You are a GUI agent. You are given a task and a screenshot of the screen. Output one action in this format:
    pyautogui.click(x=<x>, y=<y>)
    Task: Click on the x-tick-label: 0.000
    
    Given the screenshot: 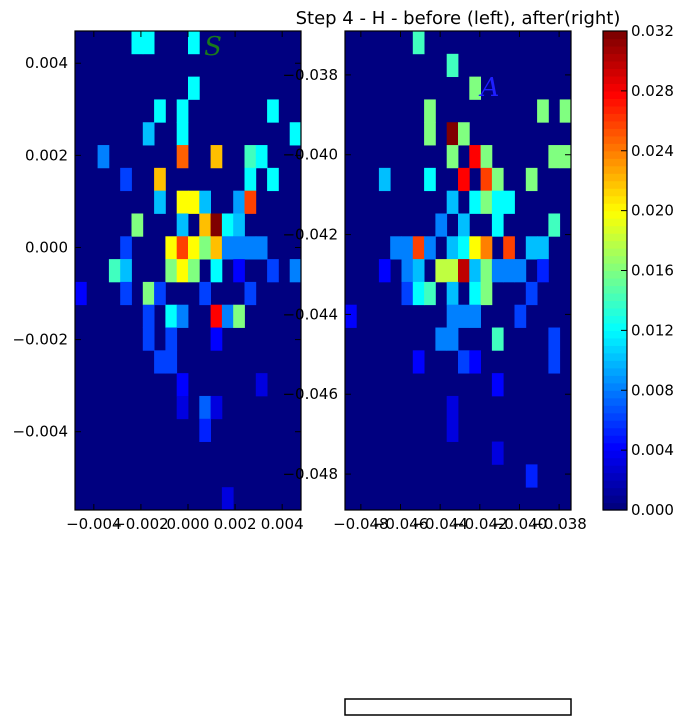 What is the action you would take?
    pyautogui.click(x=188, y=524)
    